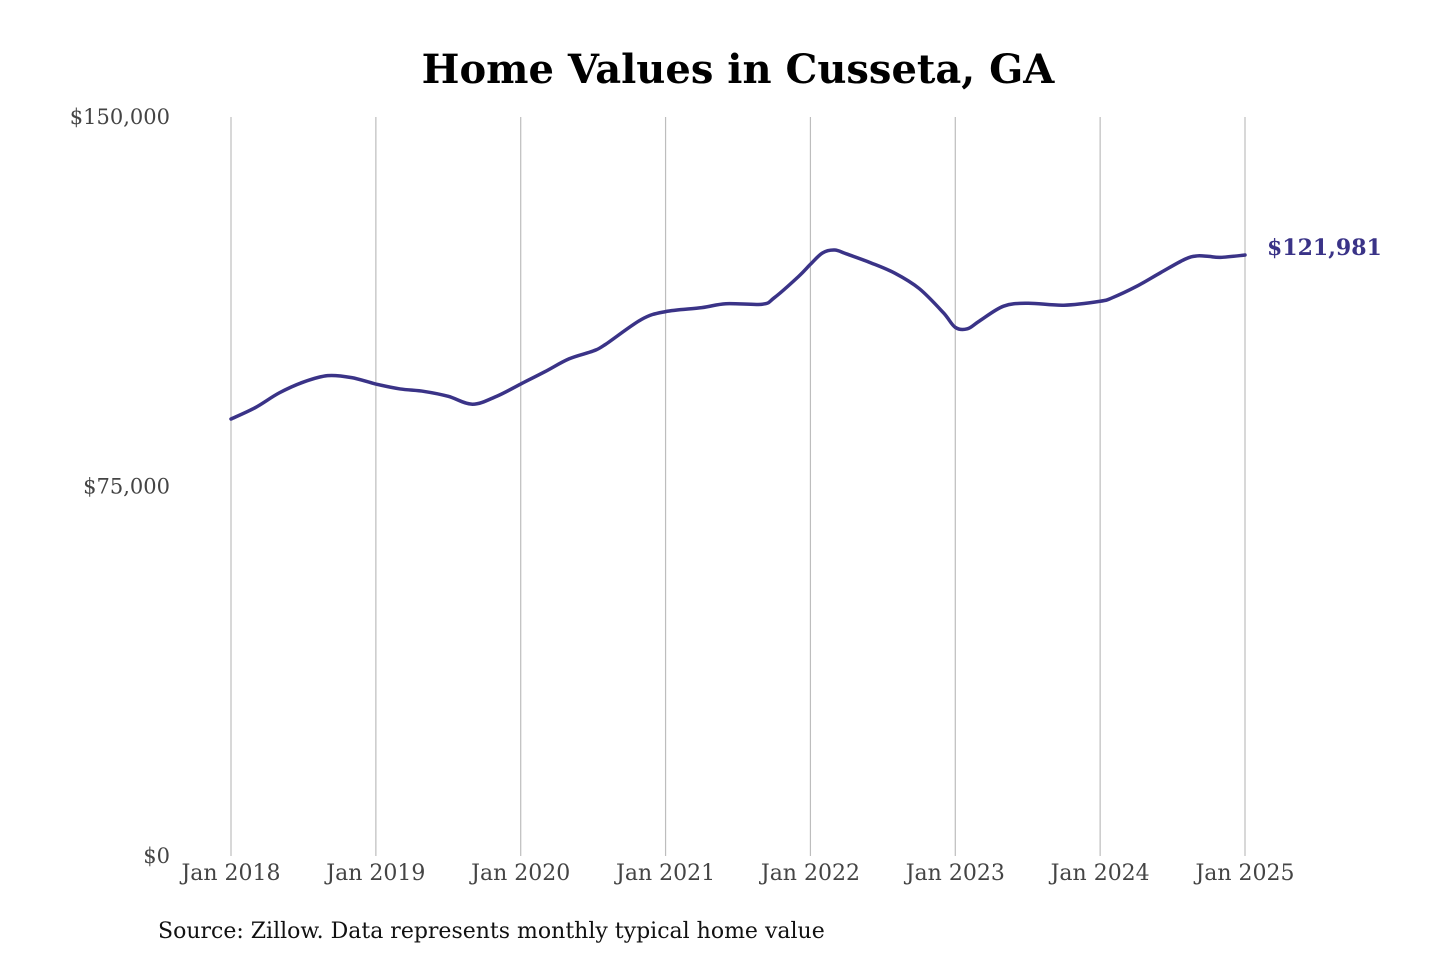 The height and width of the screenshot is (960, 1440). What do you see at coordinates (1099, 873) in the screenshot?
I see `x-tick-label: Jan 2024` at bounding box center [1099, 873].